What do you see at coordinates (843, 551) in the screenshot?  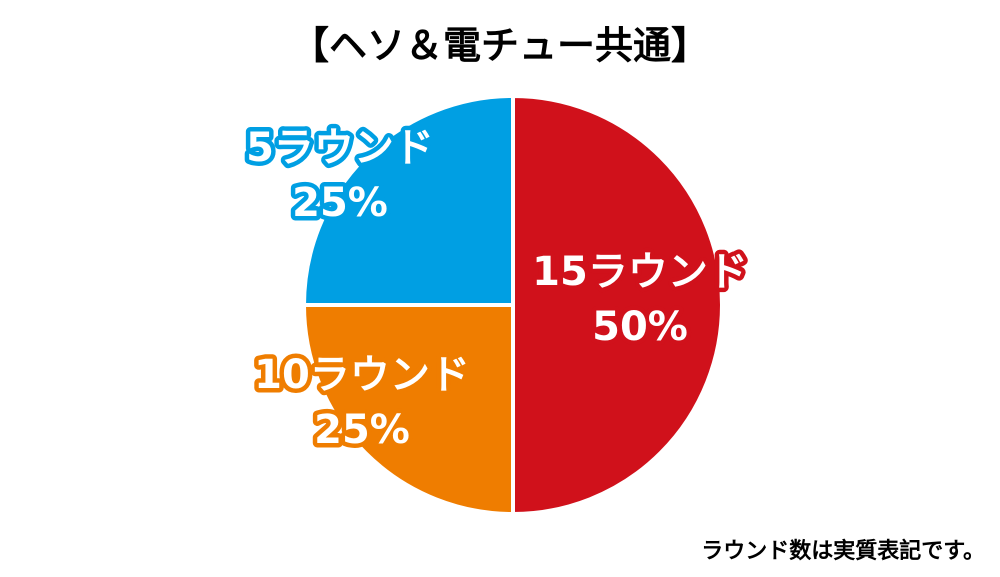 I see `footnote: ラウンド数は実質表記です。` at bounding box center [843, 551].